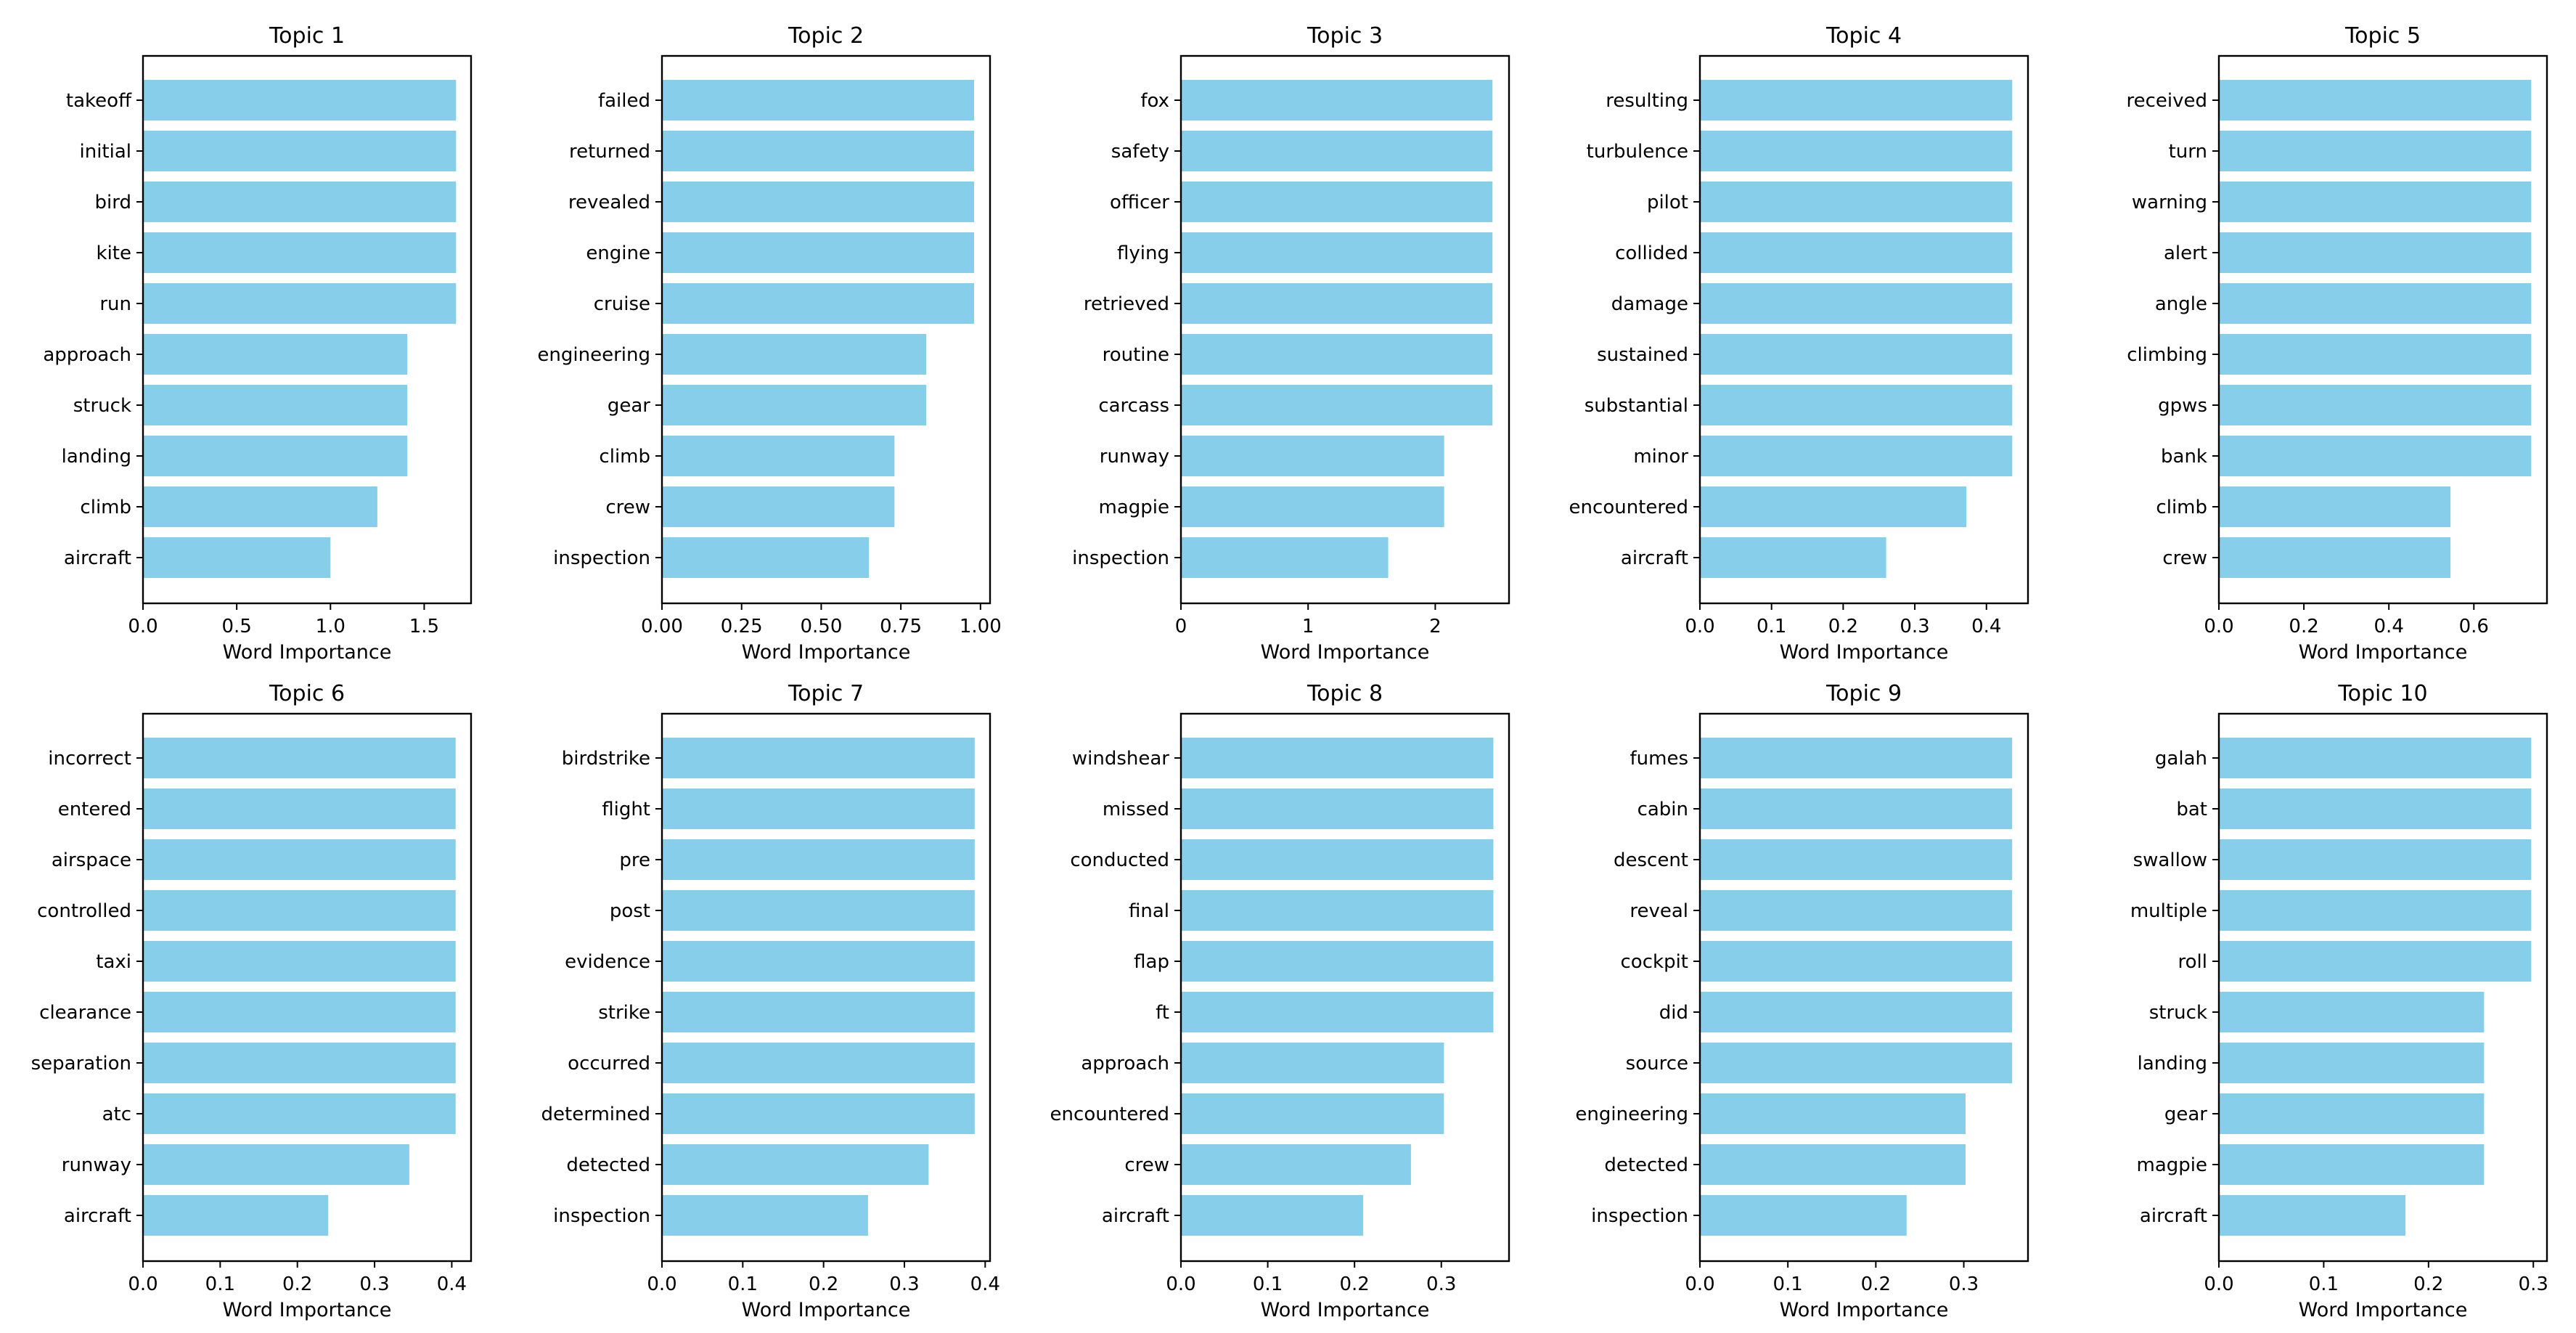 Image resolution: width=2576 pixels, height=1333 pixels. I want to click on bar-pilot, so click(1857, 202).